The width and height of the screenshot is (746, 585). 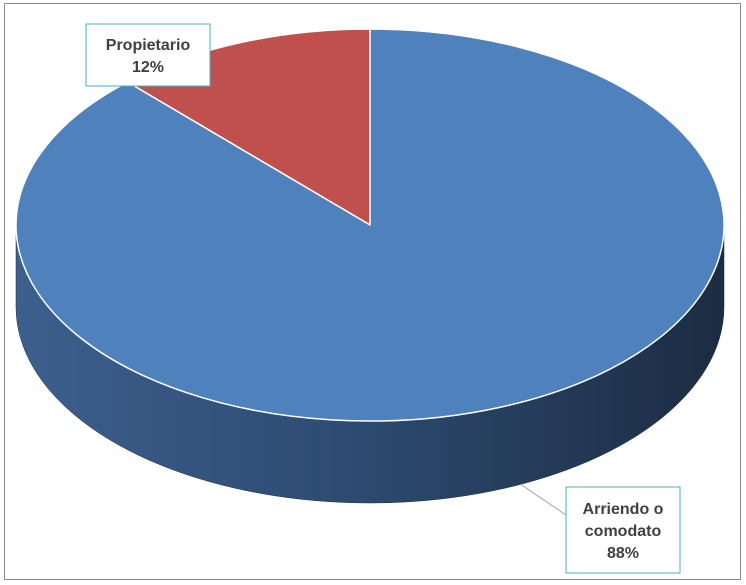 I want to click on data-label-category: Arriendo o, so click(x=623, y=509).